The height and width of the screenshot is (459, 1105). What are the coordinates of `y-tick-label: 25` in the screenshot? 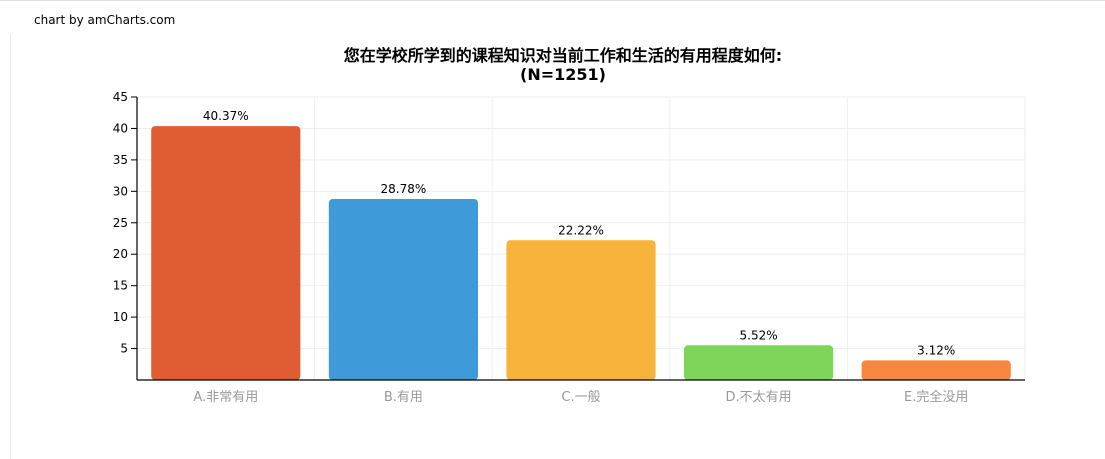 It's located at (120, 223).